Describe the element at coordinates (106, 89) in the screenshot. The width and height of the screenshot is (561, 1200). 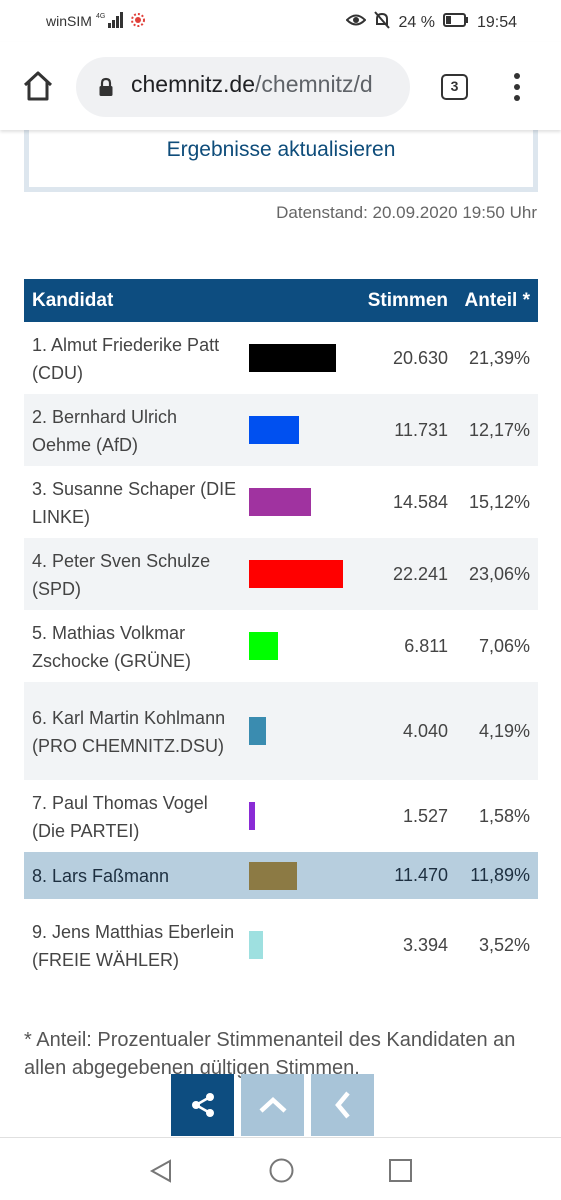
I see `lock-icon` at that location.